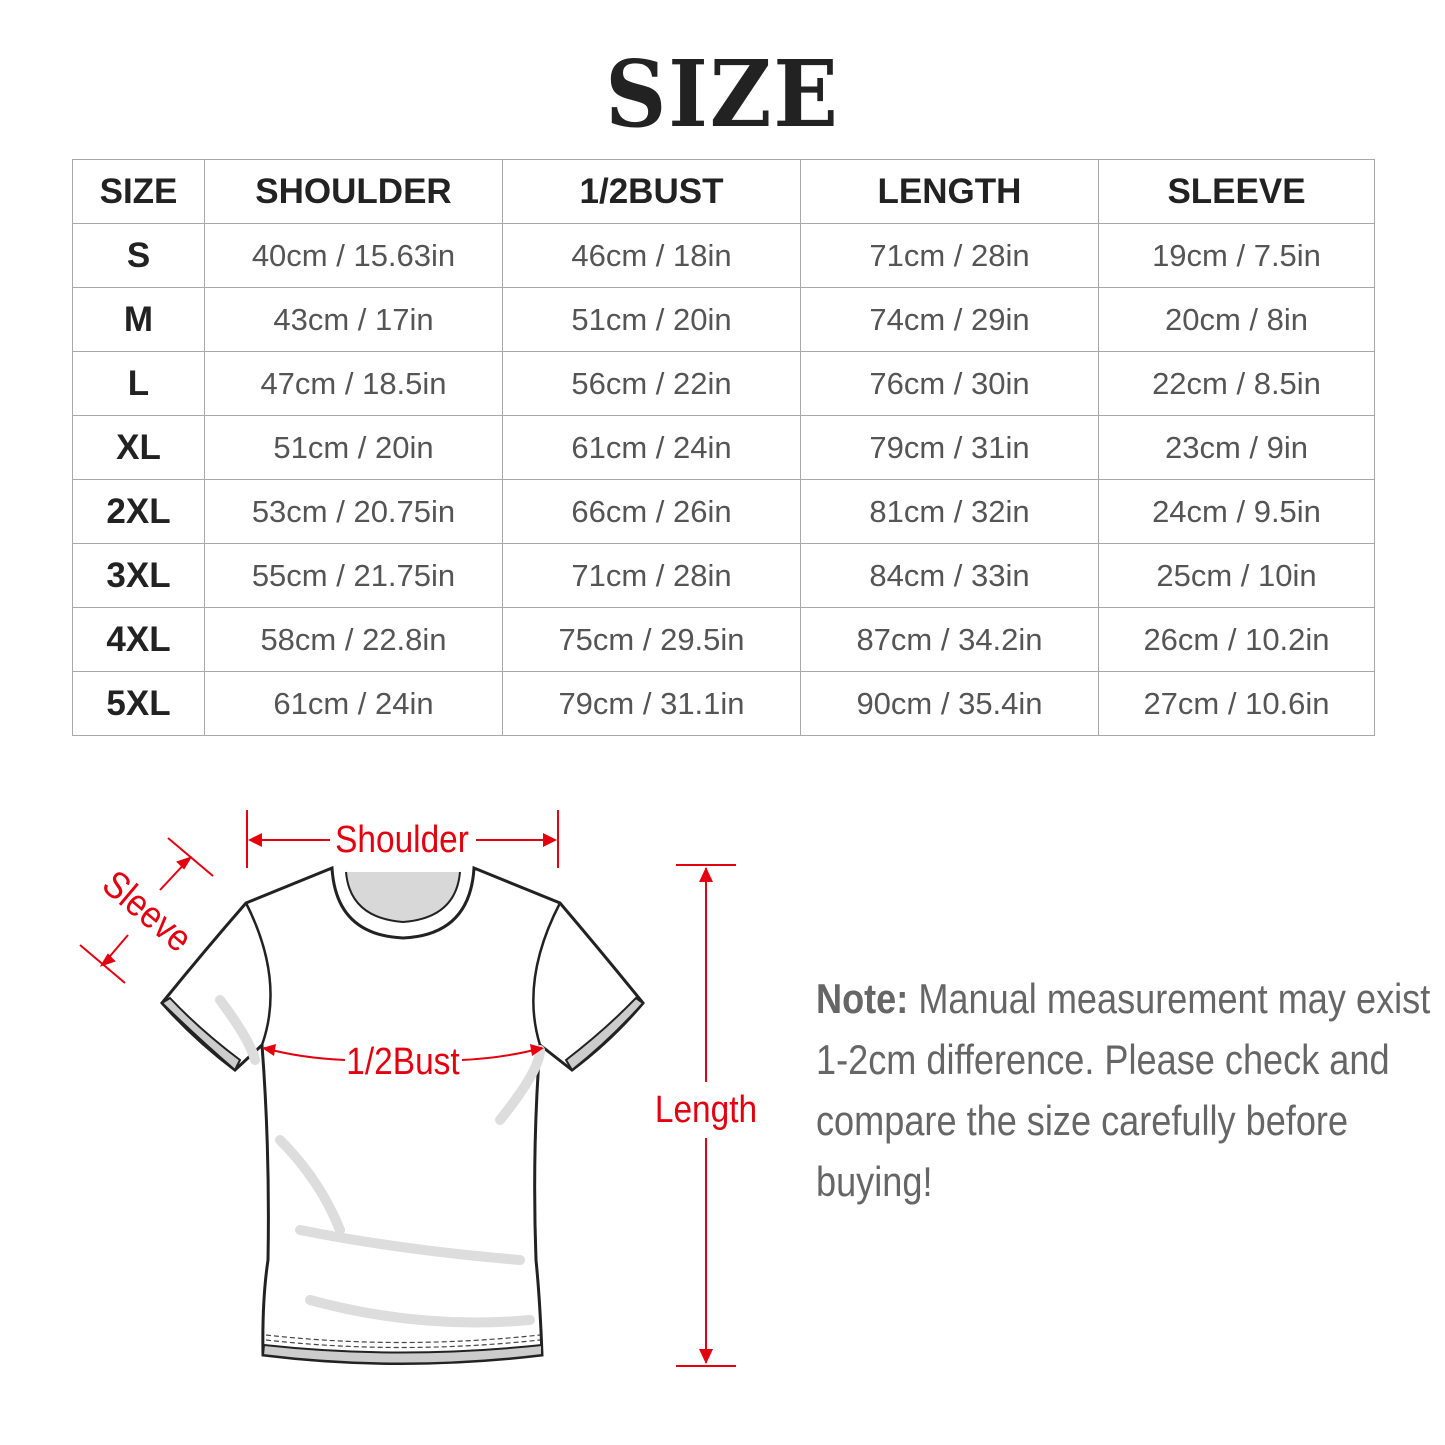 The width and height of the screenshot is (1445, 1445). I want to click on bust-measure, so click(403, 1052).